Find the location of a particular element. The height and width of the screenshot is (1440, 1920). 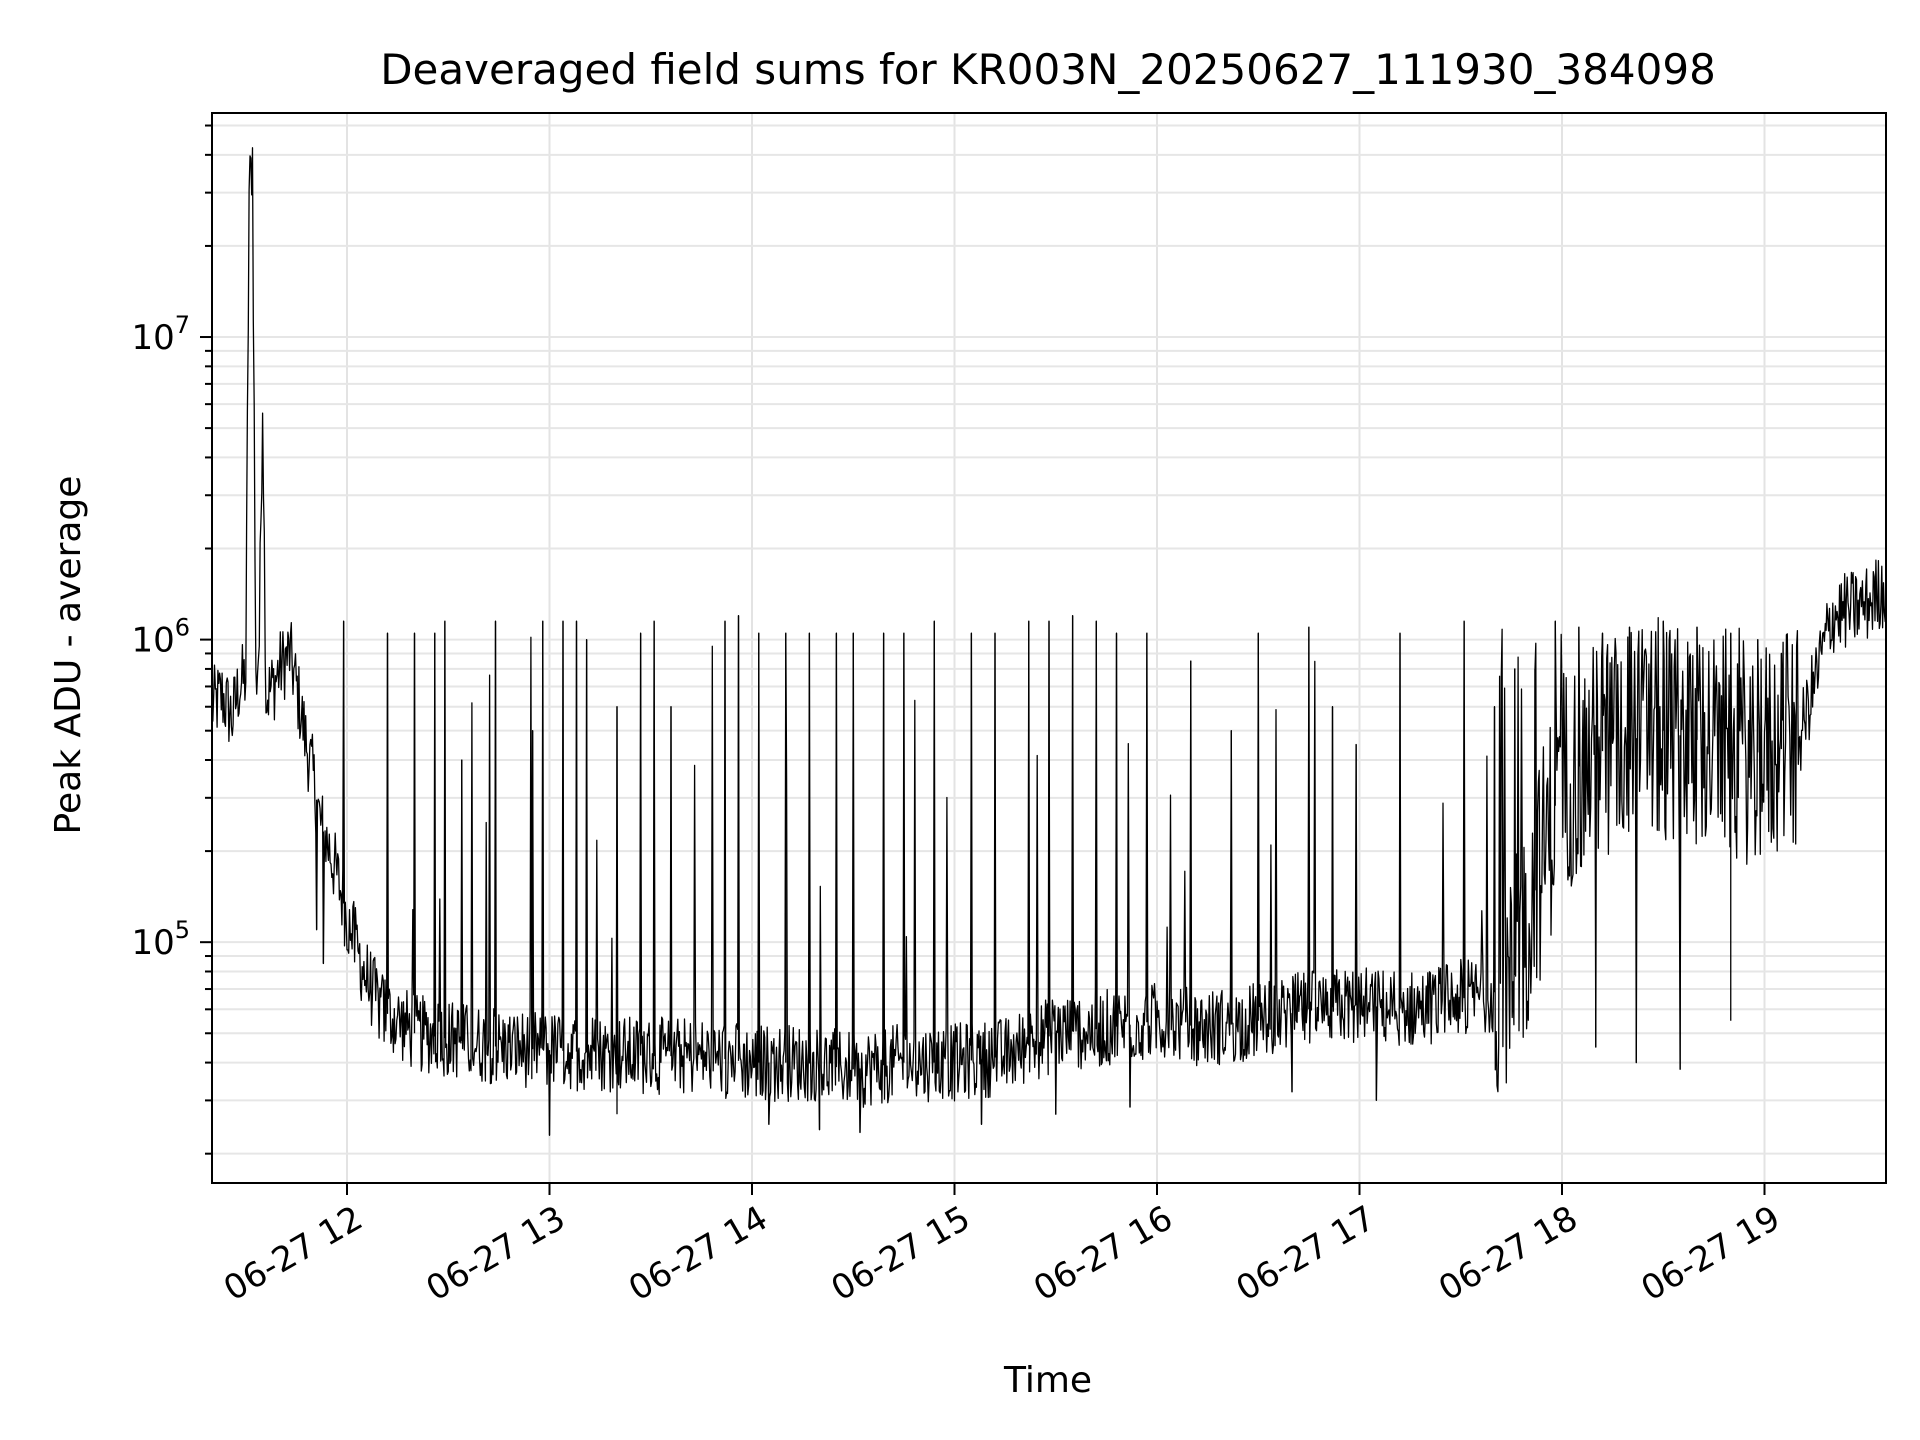

y-tick-label: 10⁶ is located at coordinates (160, 637).